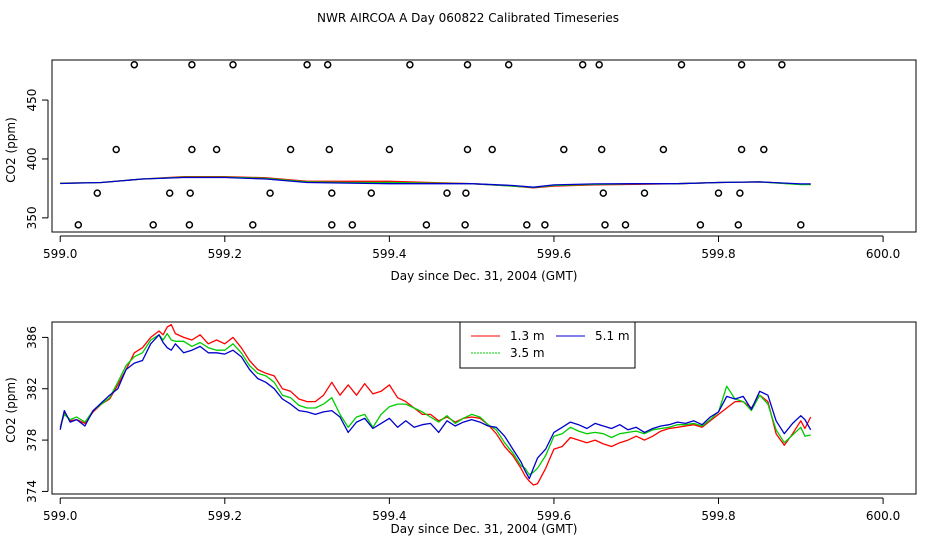 The width and height of the screenshot is (936, 540). Describe the element at coordinates (554, 254) in the screenshot. I see `top-x-tick-label: 599.6` at that location.